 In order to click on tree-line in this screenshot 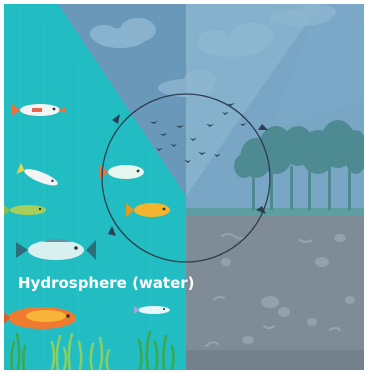, I will do `click(277, 168)`.